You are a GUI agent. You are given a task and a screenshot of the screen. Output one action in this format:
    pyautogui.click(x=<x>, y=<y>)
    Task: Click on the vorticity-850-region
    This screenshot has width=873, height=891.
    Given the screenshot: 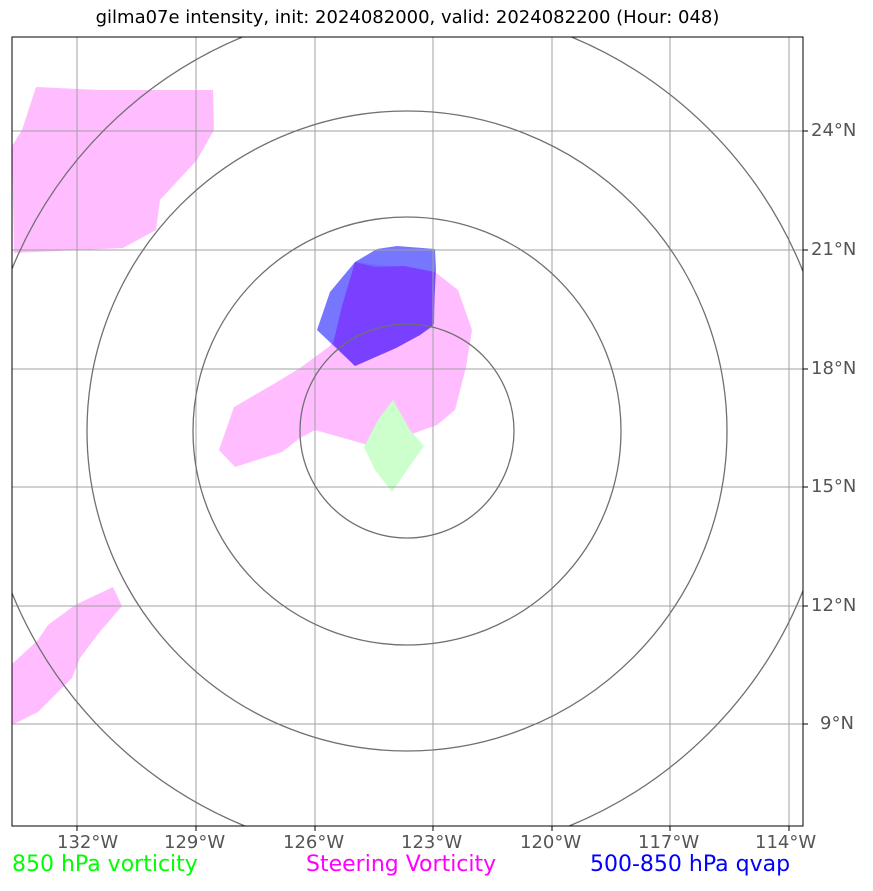 What is the action you would take?
    pyautogui.click(x=394, y=446)
    